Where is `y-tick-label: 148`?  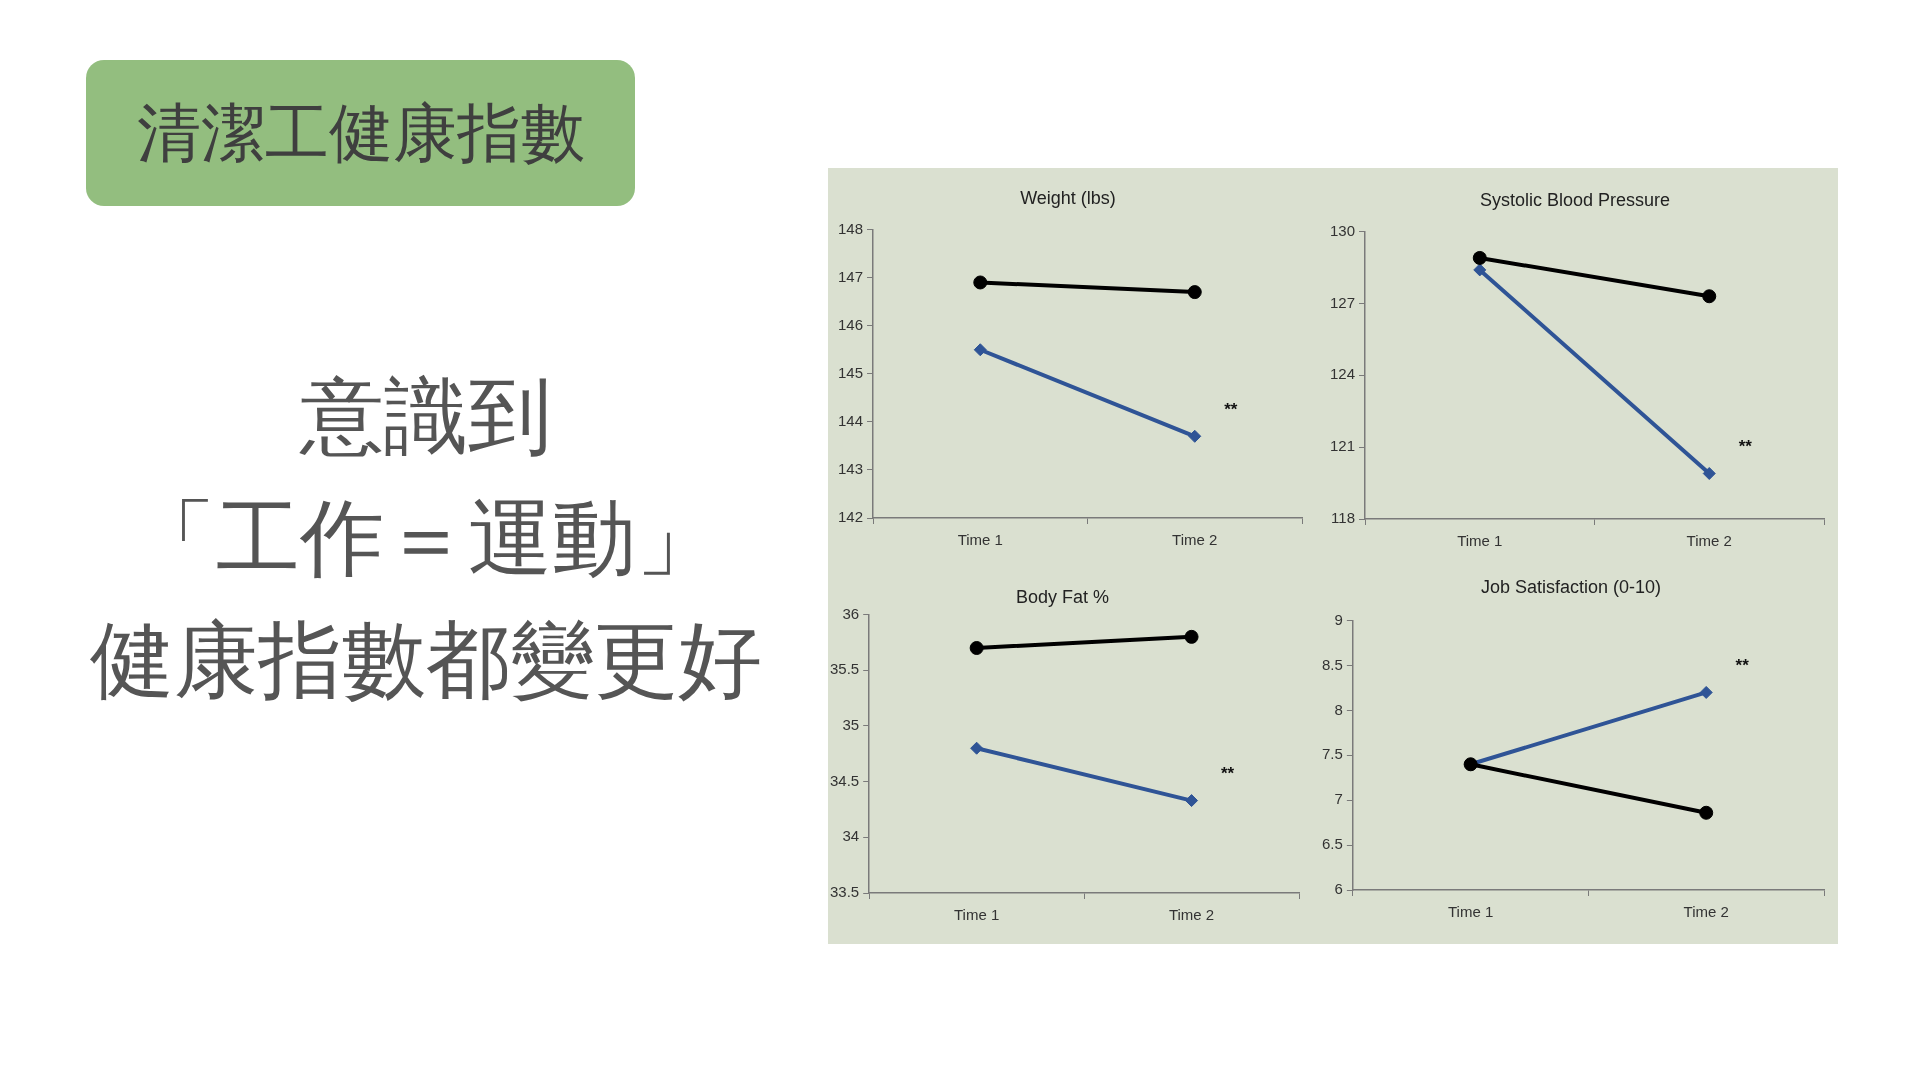 y-tick-label: 148 is located at coordinates (851, 228).